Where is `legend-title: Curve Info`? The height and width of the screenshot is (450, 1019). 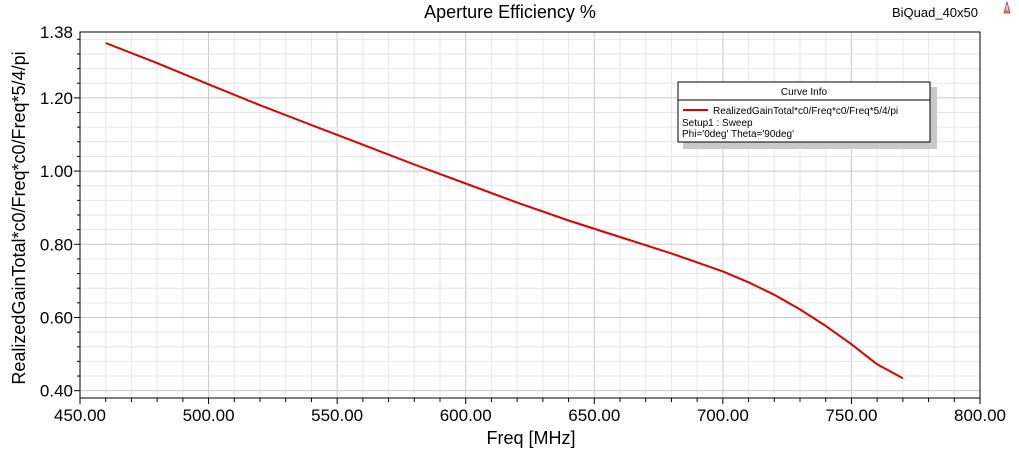 legend-title: Curve Info is located at coordinates (804, 92).